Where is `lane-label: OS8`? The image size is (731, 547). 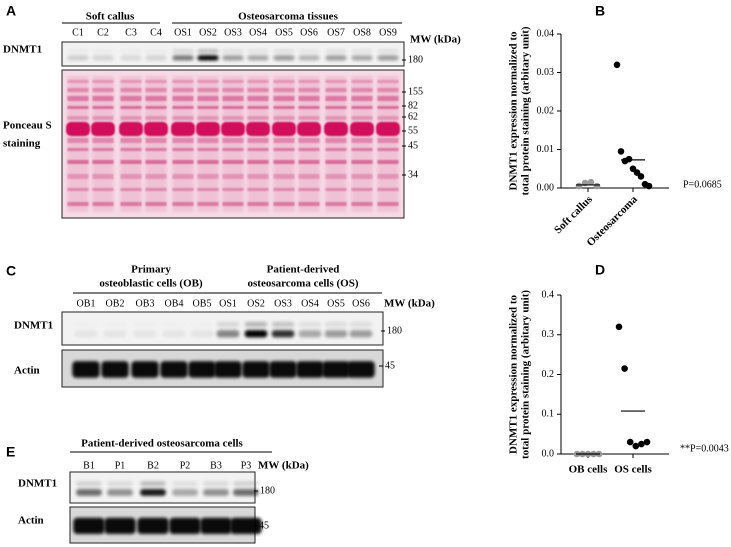
lane-label: OS8 is located at coordinates (362, 32).